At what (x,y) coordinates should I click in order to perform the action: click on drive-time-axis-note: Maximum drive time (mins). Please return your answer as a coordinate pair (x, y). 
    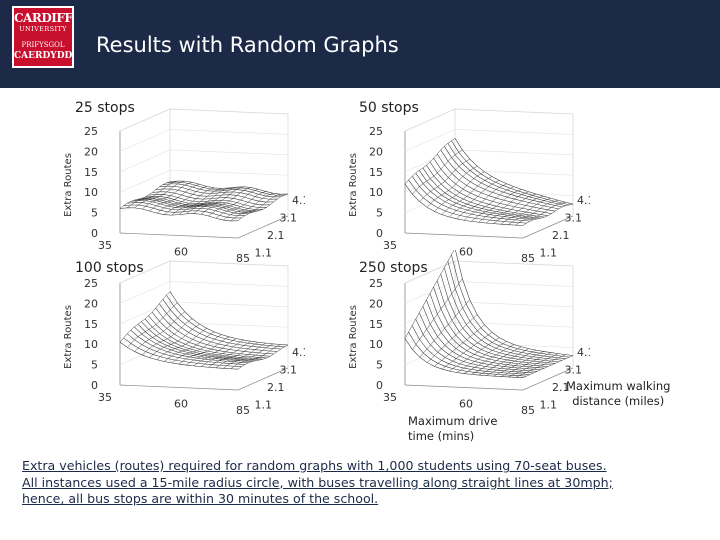
    Looking at the image, I should click on (452, 429).